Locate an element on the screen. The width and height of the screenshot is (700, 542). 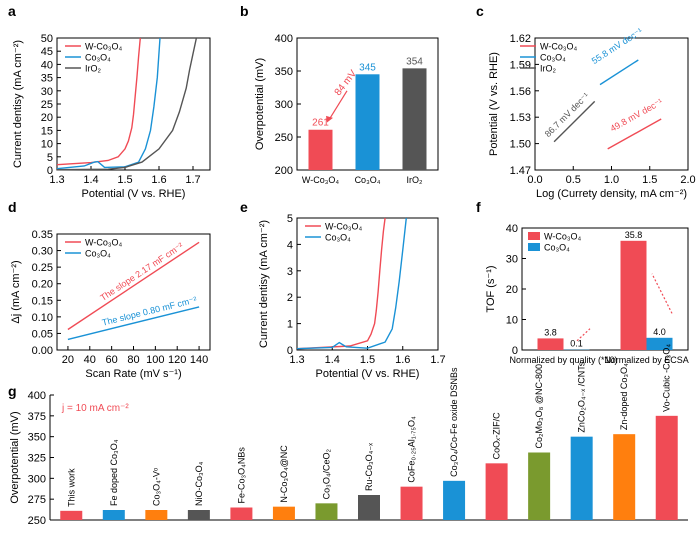
legend-label-f: Co₃O₄ is located at coordinates (557, 248).